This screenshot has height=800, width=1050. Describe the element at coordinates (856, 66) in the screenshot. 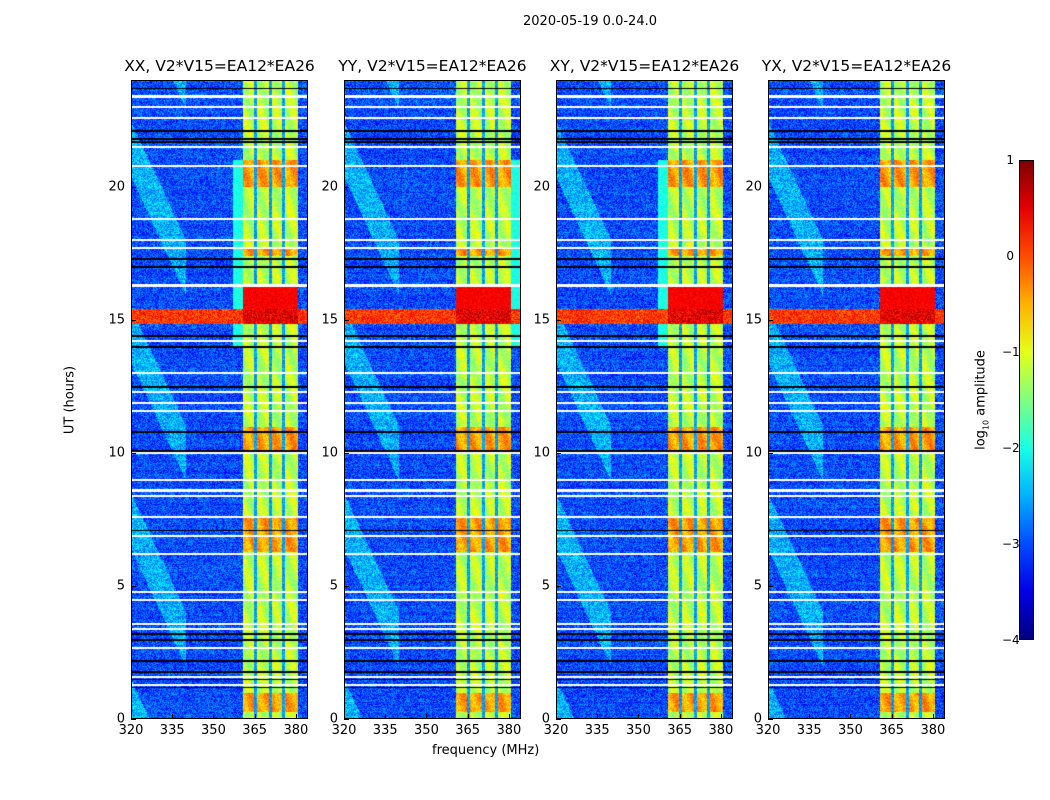

I see `panel-title: YX, V2*V15=EA12*EA26` at that location.